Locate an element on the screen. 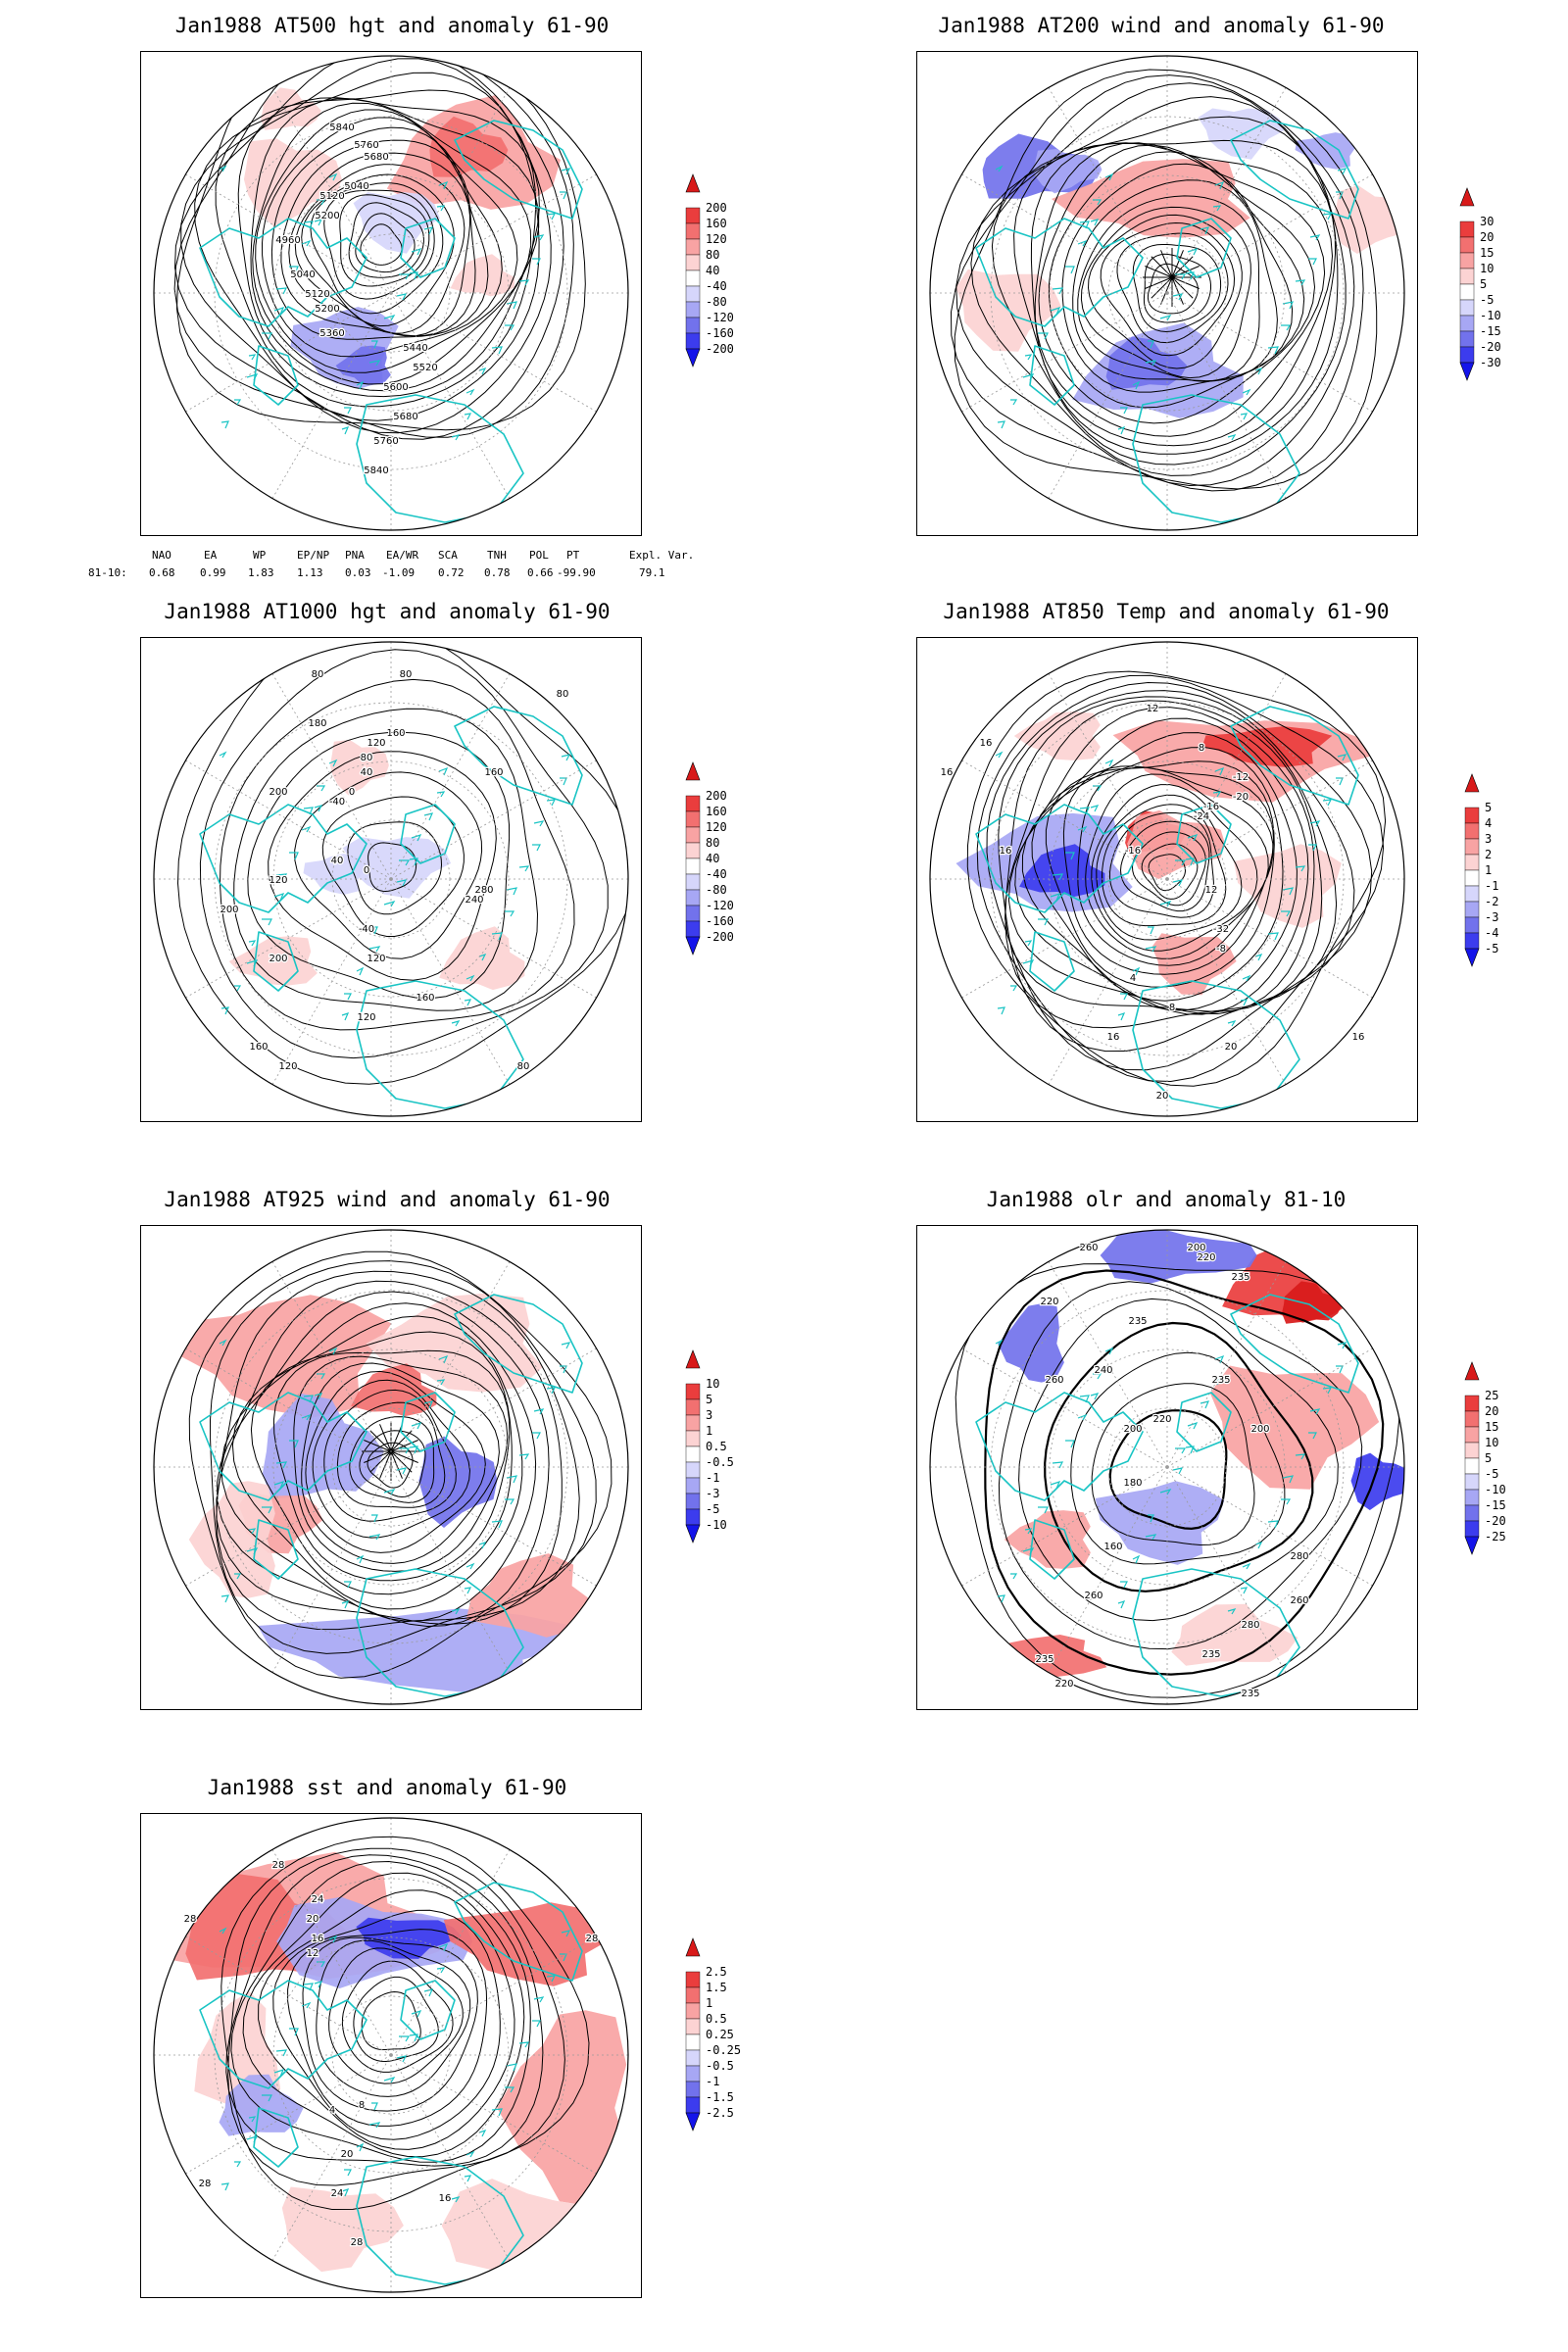 This screenshot has width=1568, height=2352. colorbar-label: -0.25 is located at coordinates (723, 2050).